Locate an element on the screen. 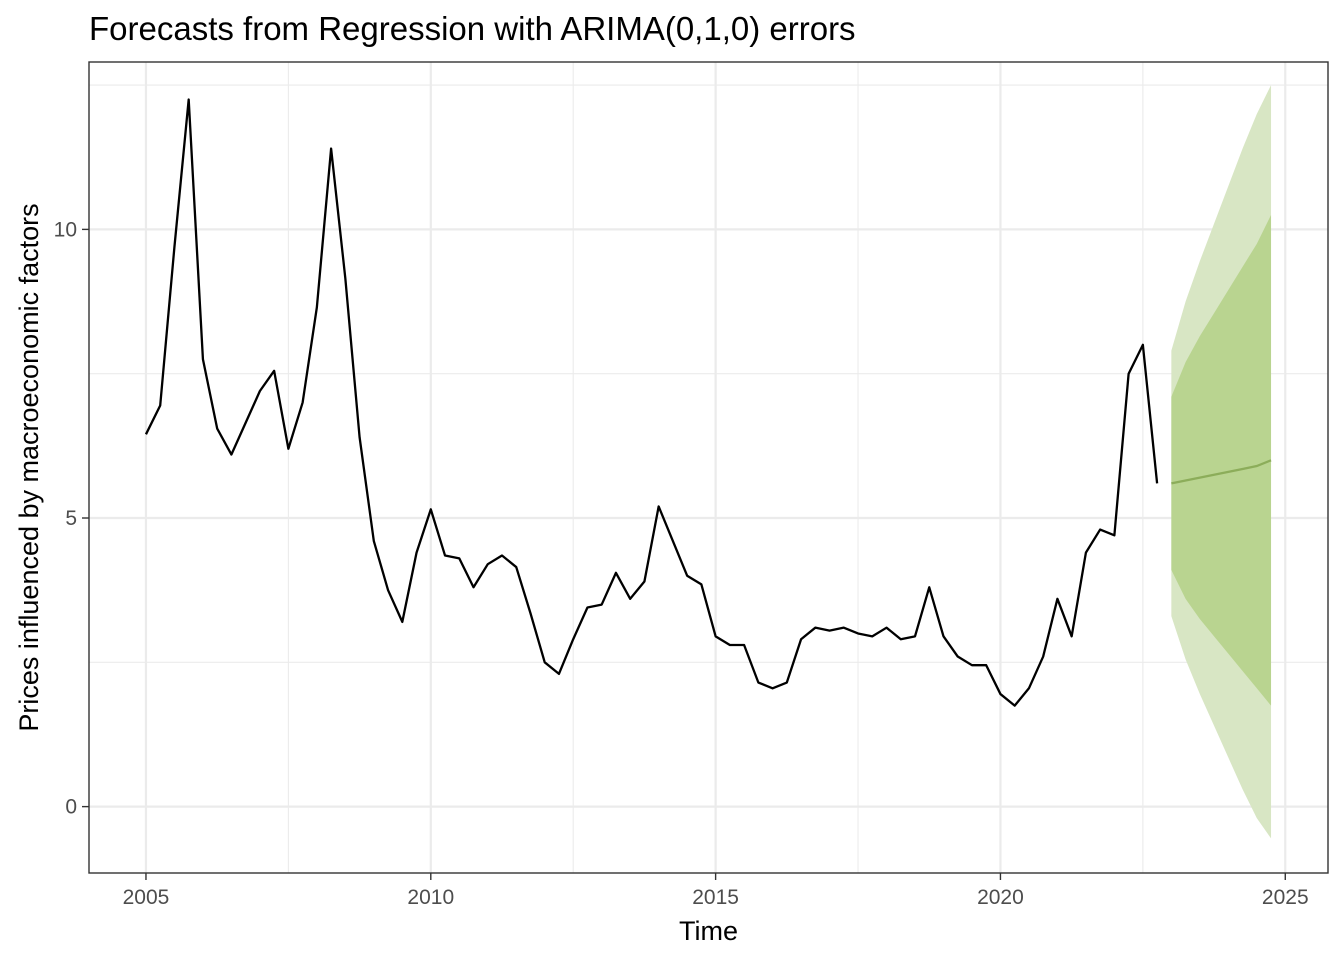 Image resolution: width=1344 pixels, height=960 pixels. forecast-bands is located at coordinates (1221, 462).